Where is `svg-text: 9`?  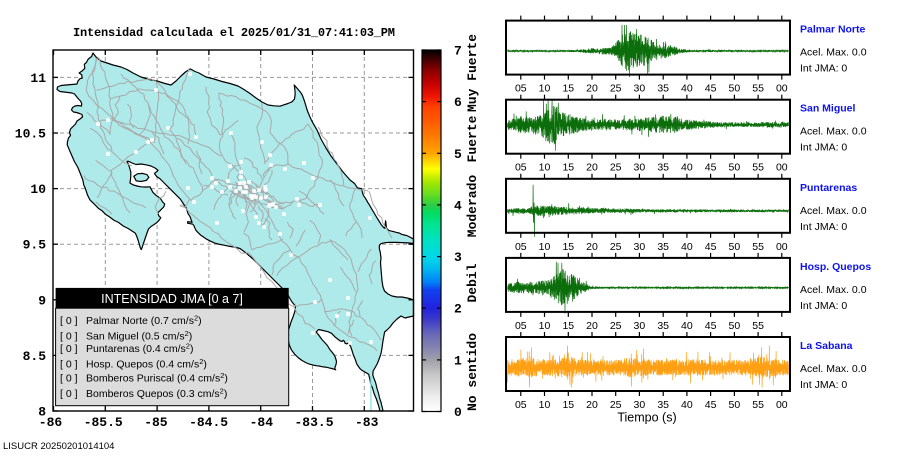
svg-text: 9 is located at coordinates (42, 300).